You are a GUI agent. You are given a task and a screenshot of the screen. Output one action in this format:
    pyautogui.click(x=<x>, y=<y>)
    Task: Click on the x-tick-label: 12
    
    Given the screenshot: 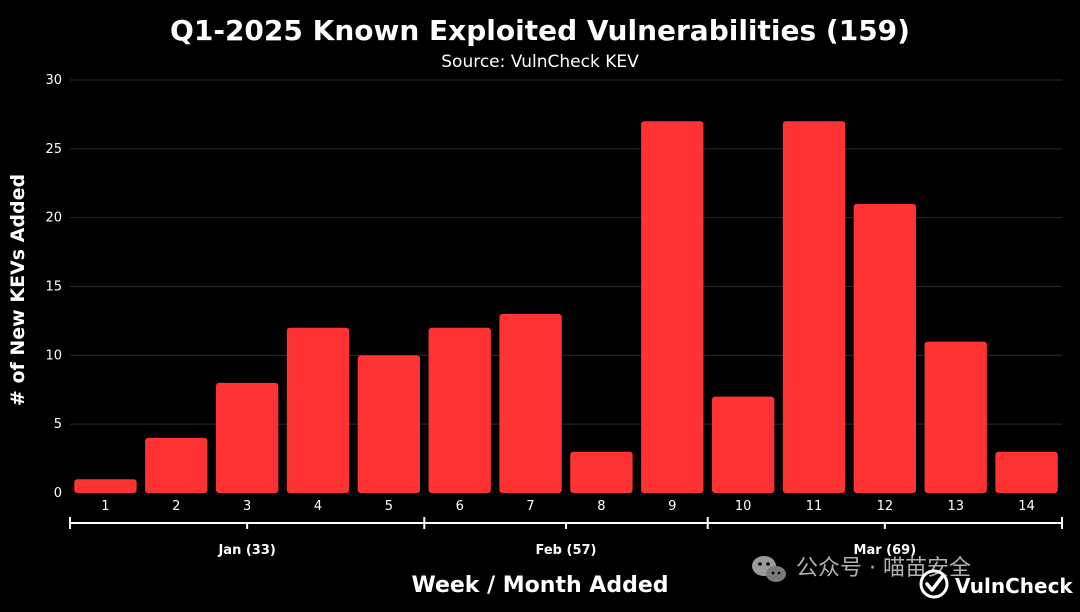 What is the action you would take?
    pyautogui.click(x=885, y=506)
    